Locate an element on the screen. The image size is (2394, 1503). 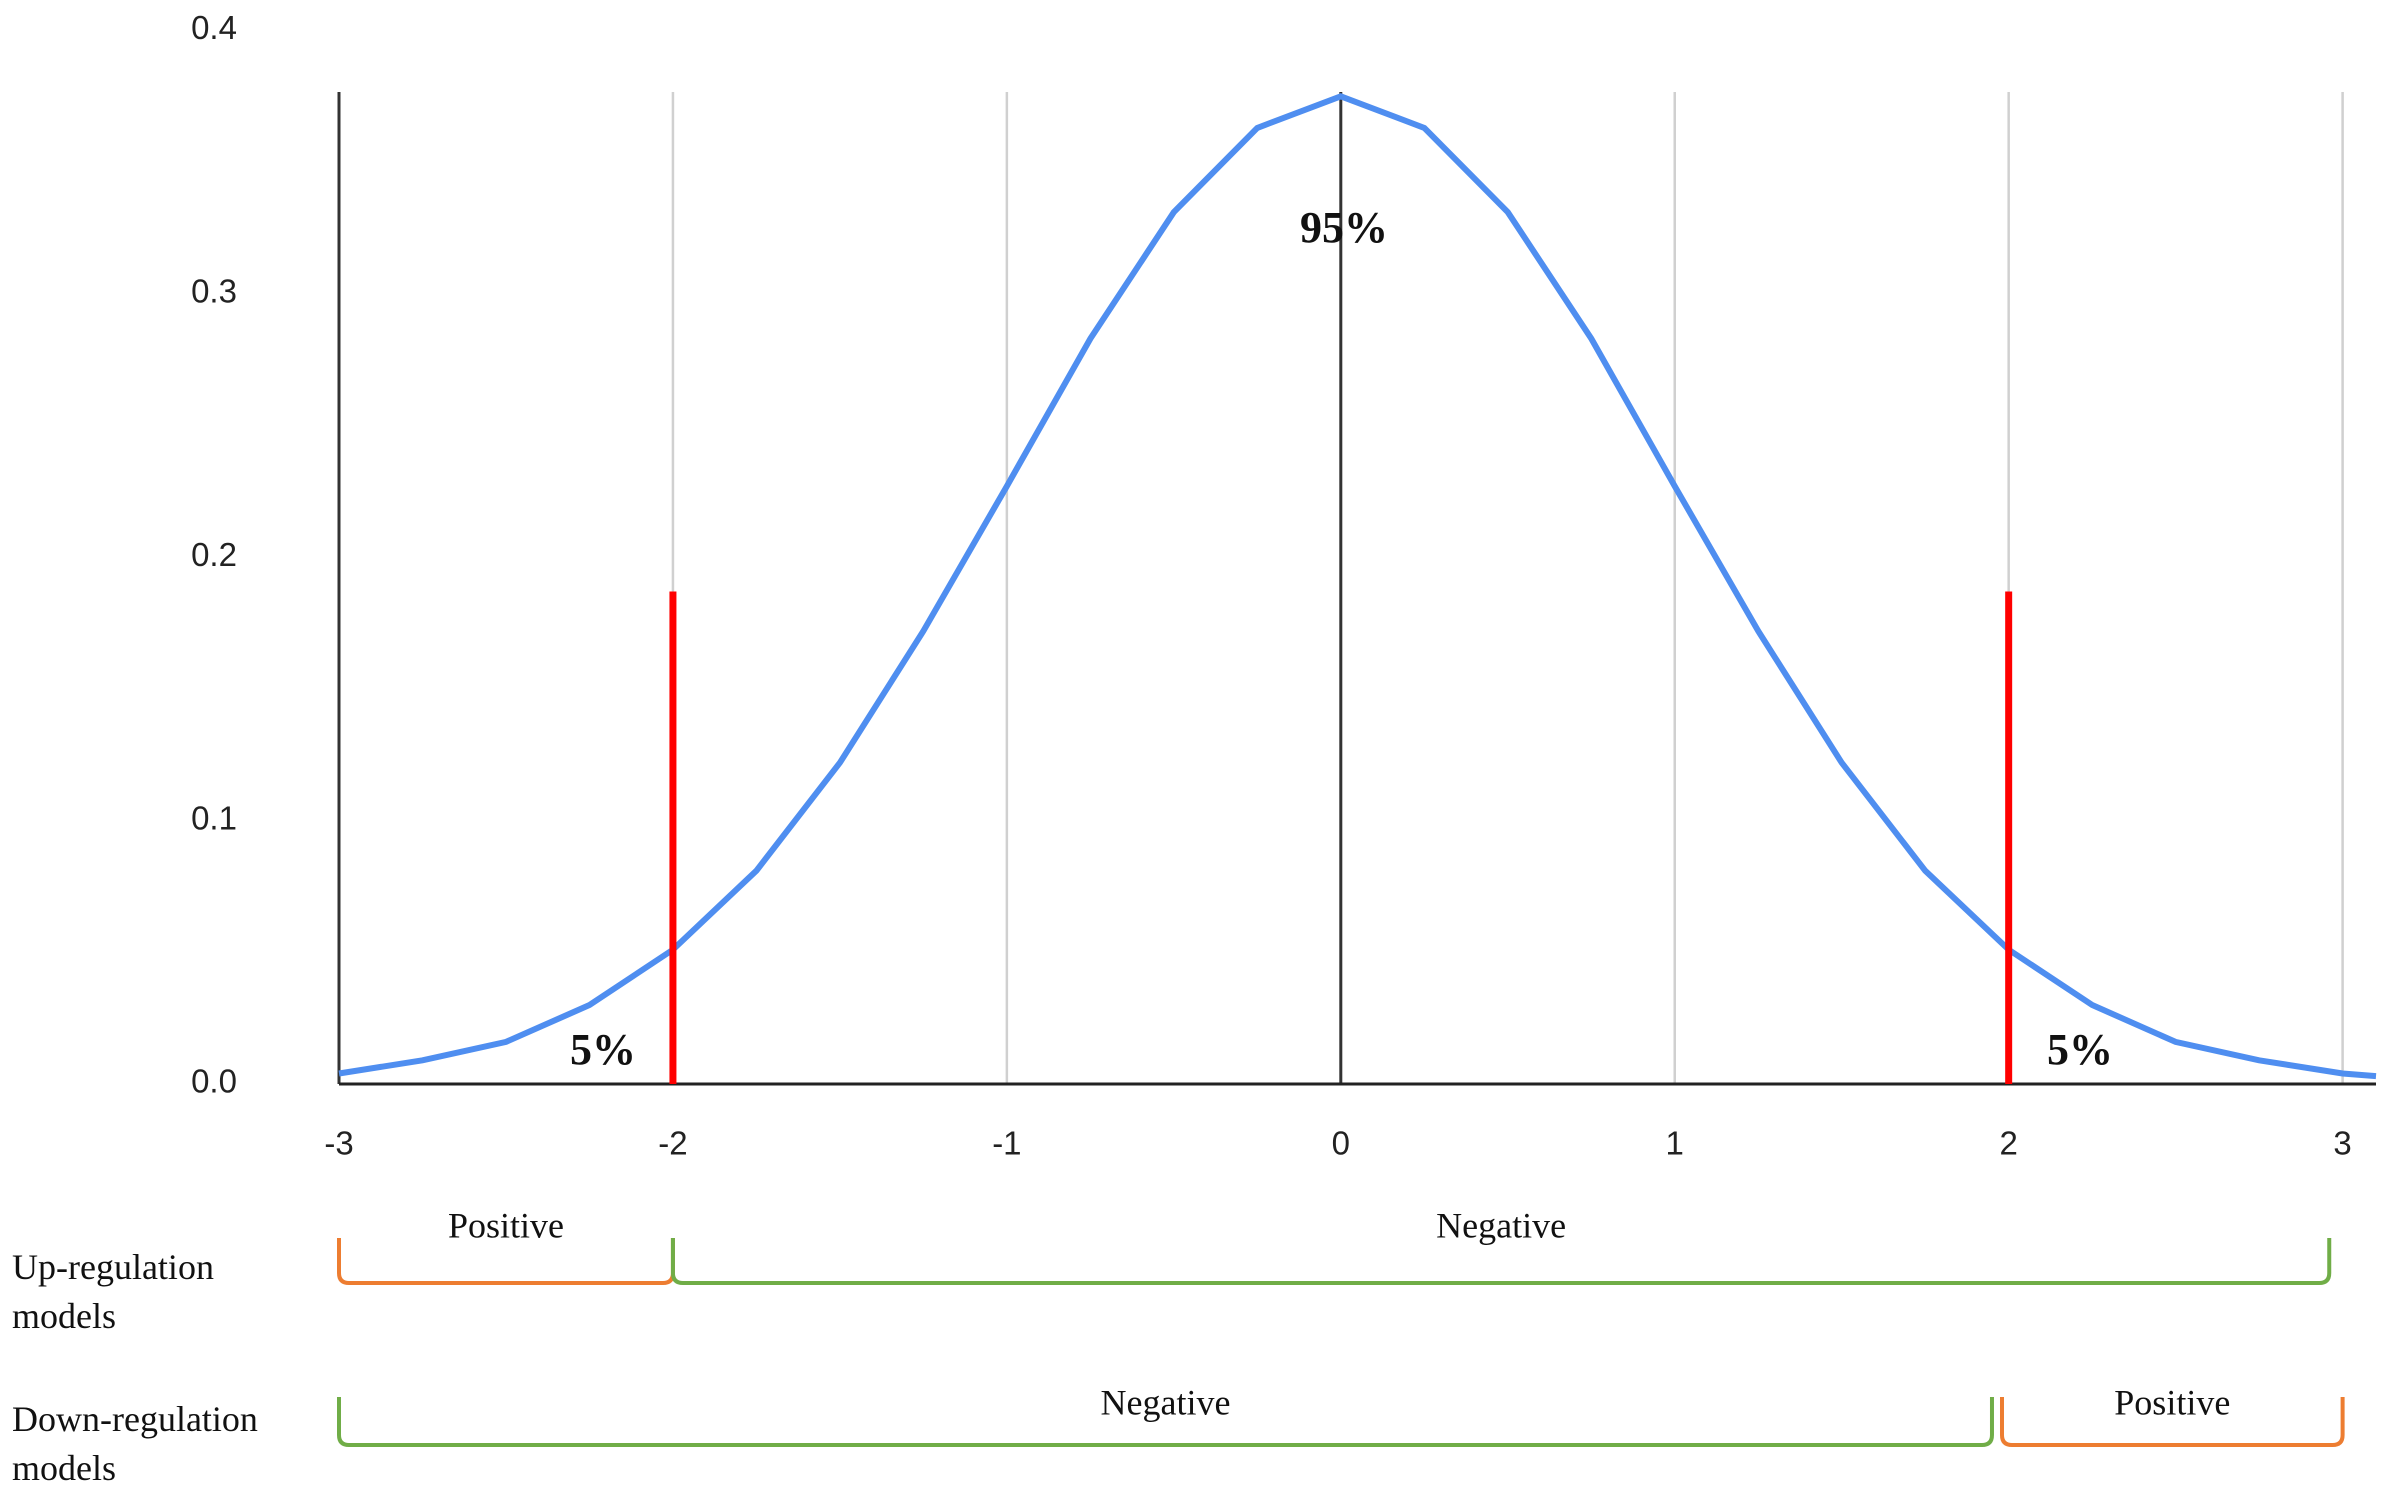
row-label: Down-regulation models is located at coordinates (135, 1443).